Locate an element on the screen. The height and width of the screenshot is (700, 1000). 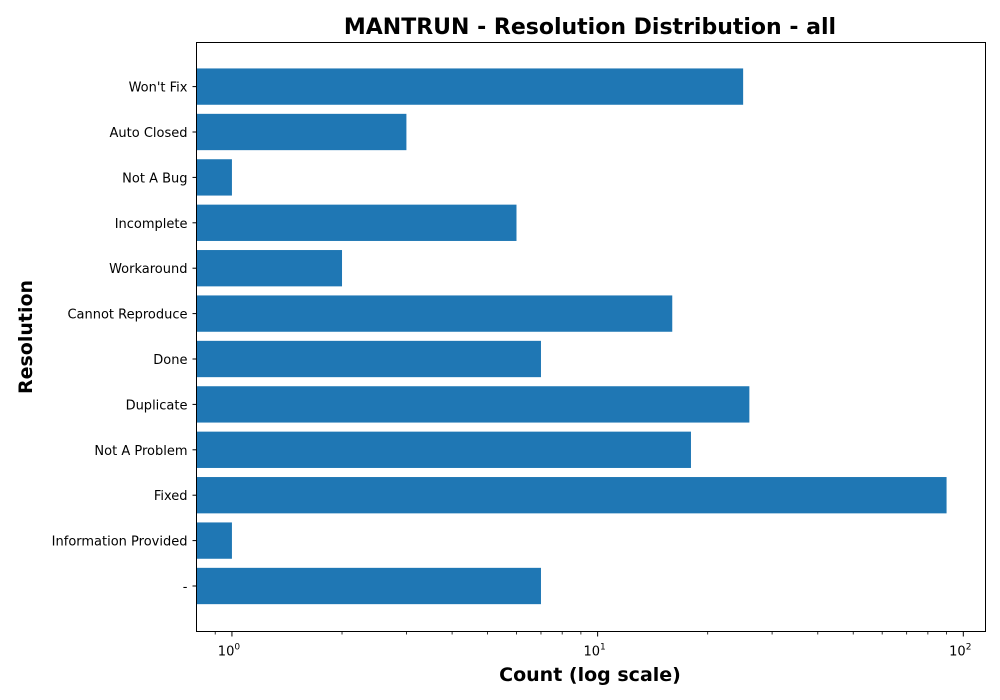
y-tick-label: Done is located at coordinates (170, 360).